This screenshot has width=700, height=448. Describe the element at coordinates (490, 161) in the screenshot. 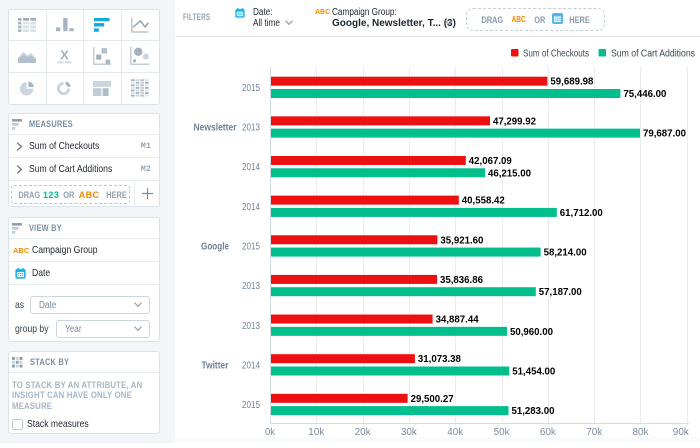

I see `svg-text: 42,067.09` at that location.